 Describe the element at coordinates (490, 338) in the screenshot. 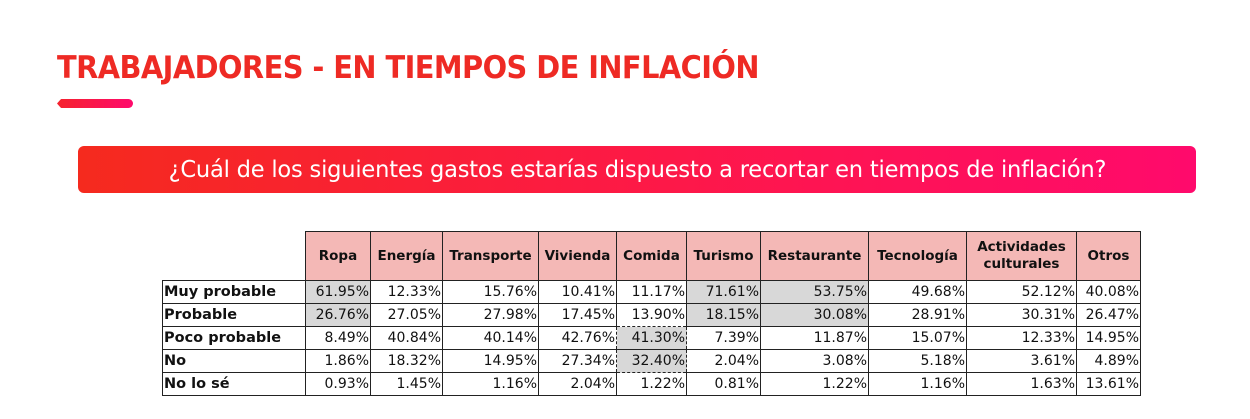

I see `table-cell: 40.14%` at that location.